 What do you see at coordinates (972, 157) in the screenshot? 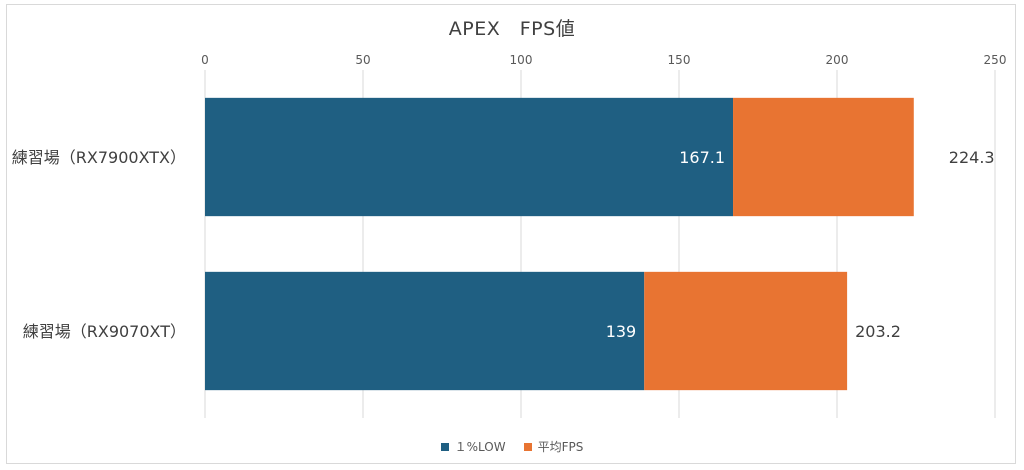
I see `data-label-avg: 224.3` at bounding box center [972, 157].